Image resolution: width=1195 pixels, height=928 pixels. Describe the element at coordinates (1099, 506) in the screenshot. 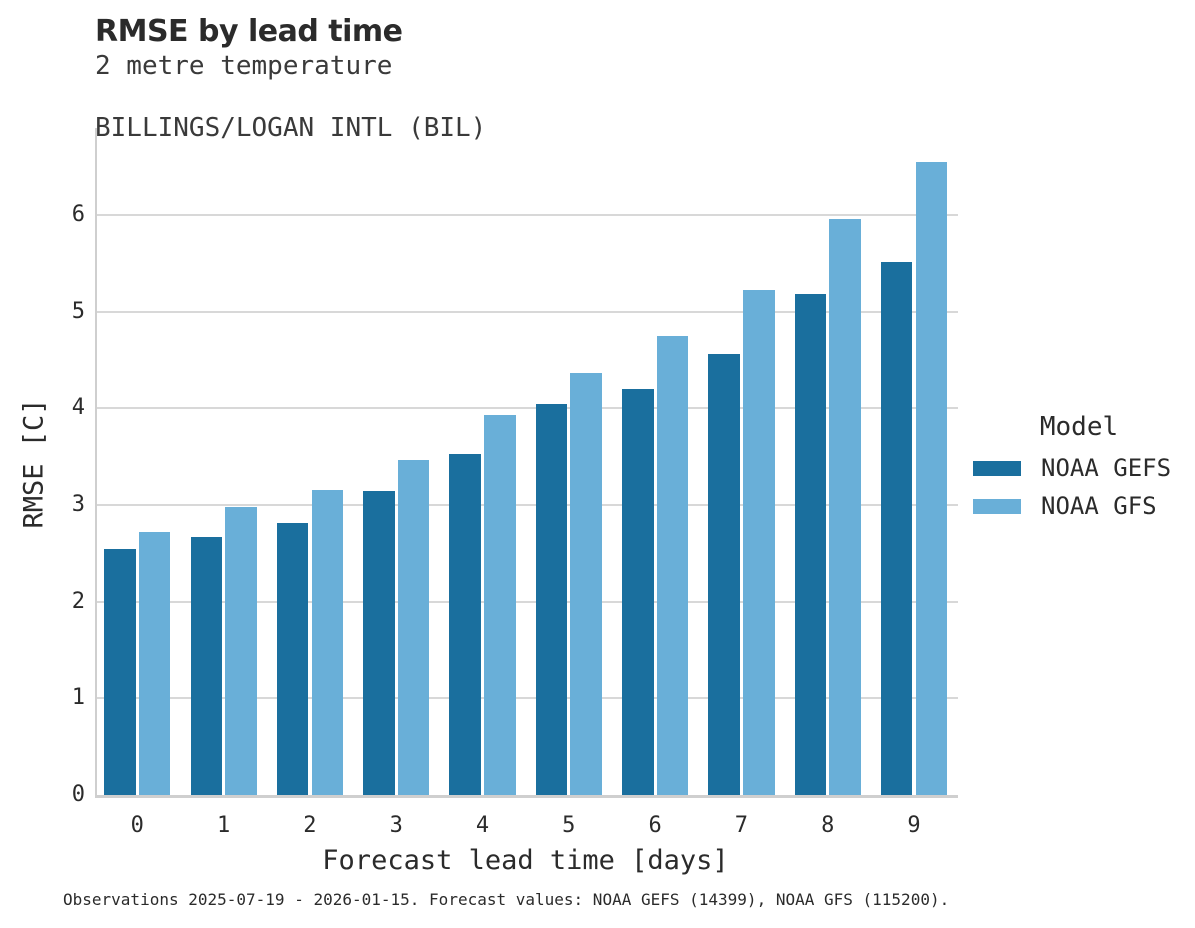

I see `legend-label-gfs: NOAA GFS` at that location.